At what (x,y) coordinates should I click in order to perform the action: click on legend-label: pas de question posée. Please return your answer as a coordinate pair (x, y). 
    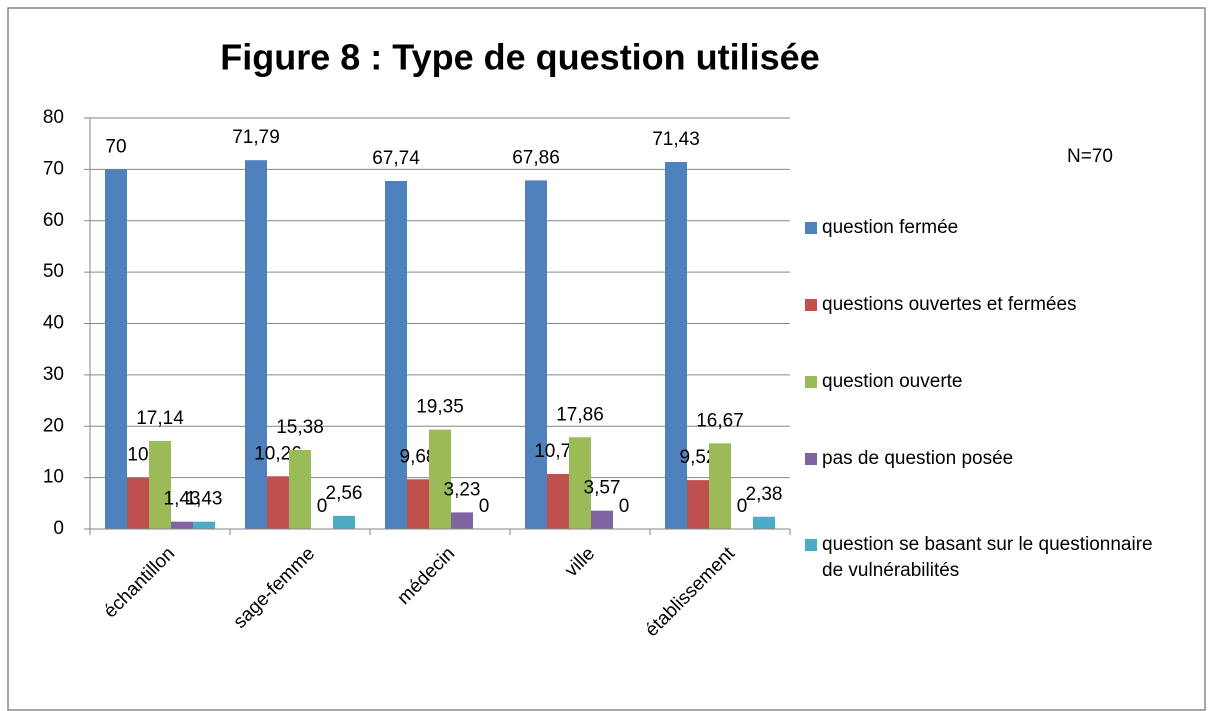
    Looking at the image, I should click on (918, 458).